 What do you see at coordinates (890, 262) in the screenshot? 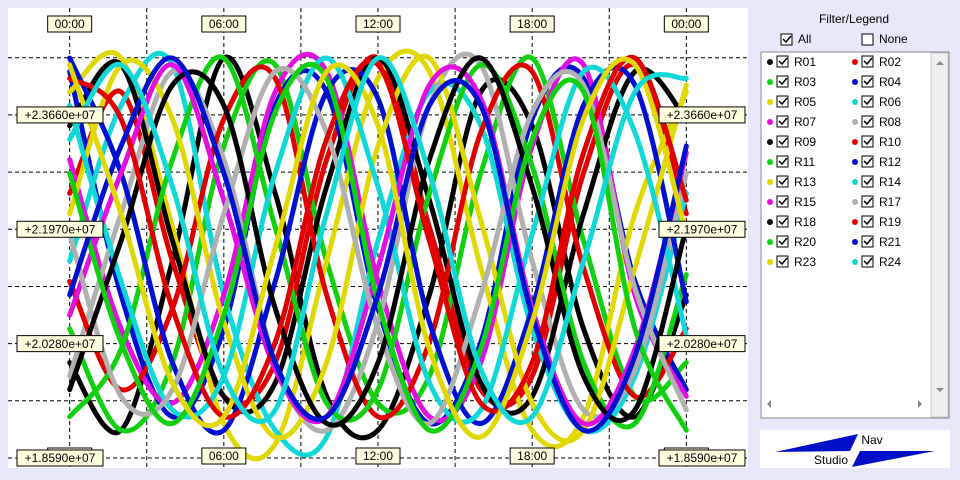
I see `legend-label: R24` at bounding box center [890, 262].